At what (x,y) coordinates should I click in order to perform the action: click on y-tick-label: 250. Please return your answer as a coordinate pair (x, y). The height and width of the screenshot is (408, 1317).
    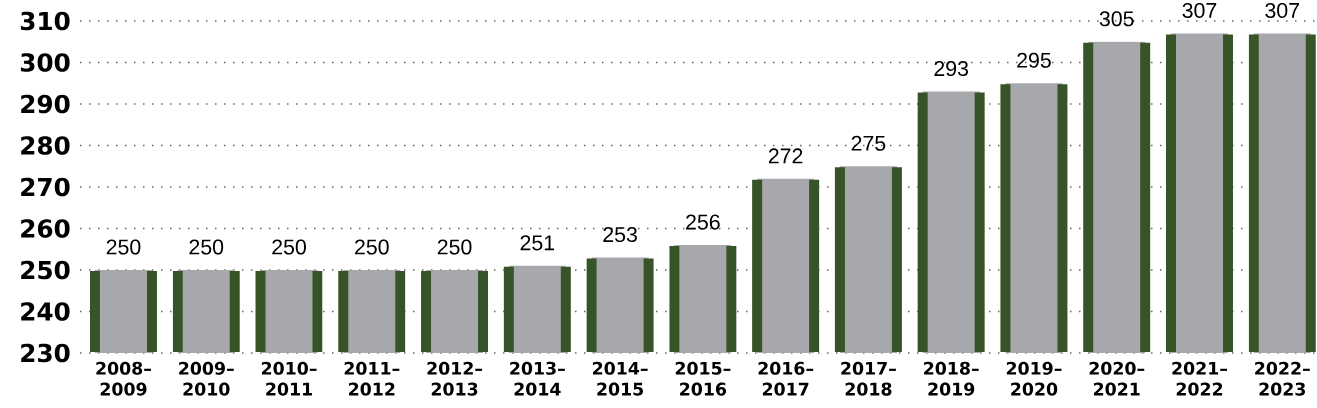
    Looking at the image, I should click on (45, 270).